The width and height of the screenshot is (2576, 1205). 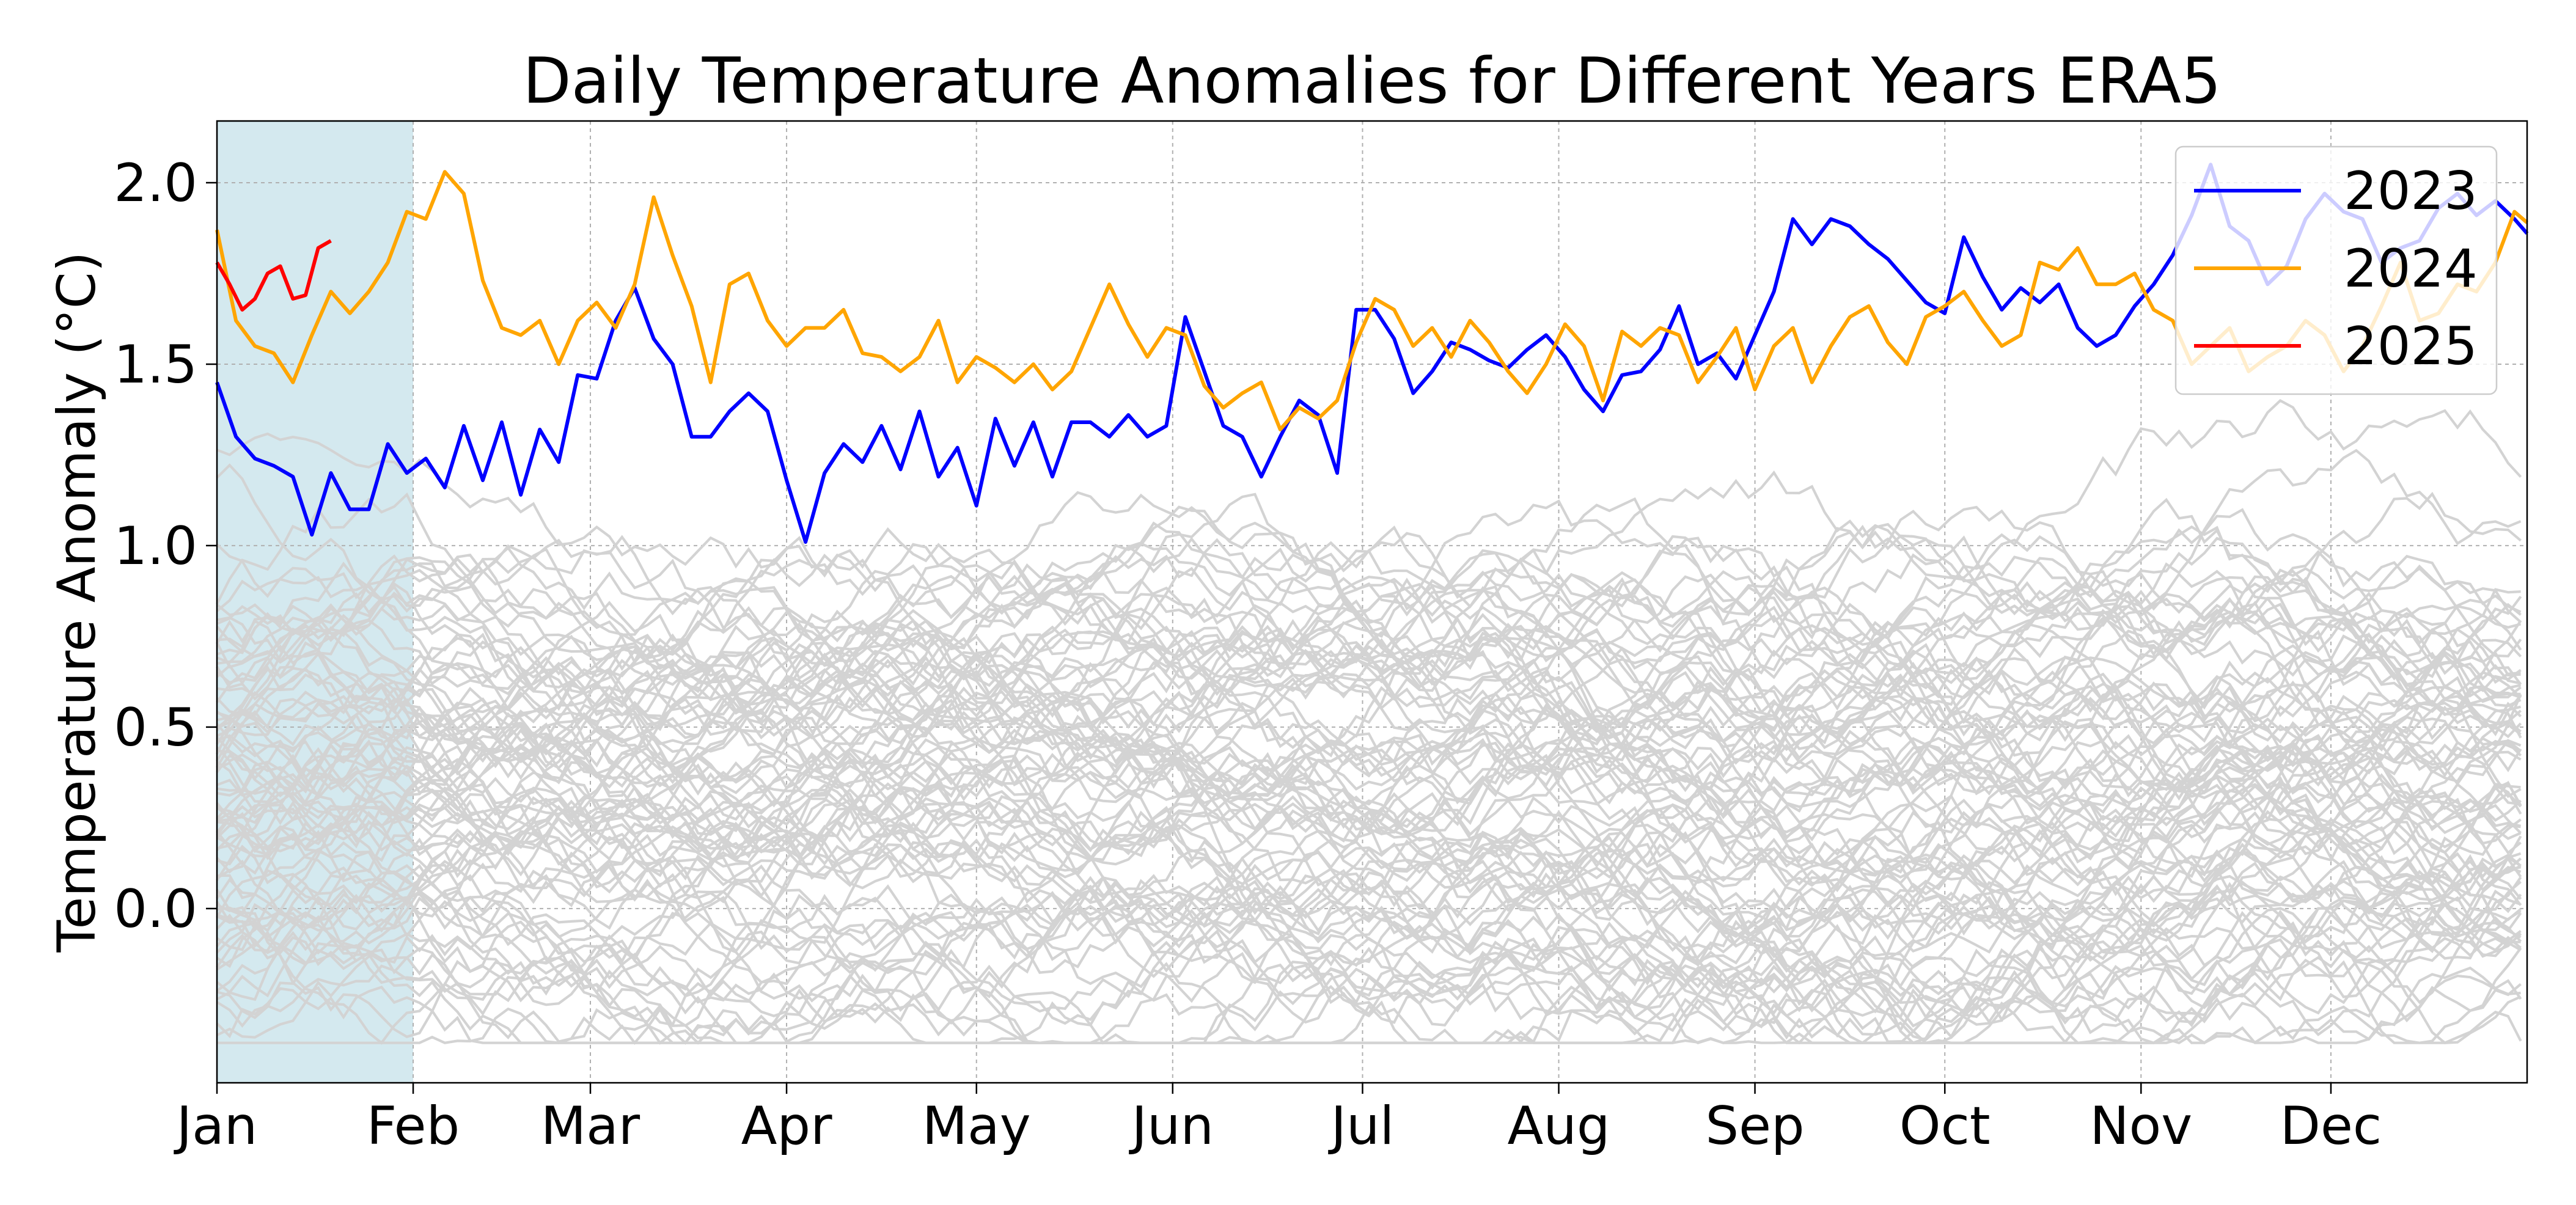 What do you see at coordinates (1278, 1120) in the screenshot?
I see `x-axis-ticks: Jan Feb Mar Apr May Jun Jul Aug Sep Oct Nov Dec` at bounding box center [1278, 1120].